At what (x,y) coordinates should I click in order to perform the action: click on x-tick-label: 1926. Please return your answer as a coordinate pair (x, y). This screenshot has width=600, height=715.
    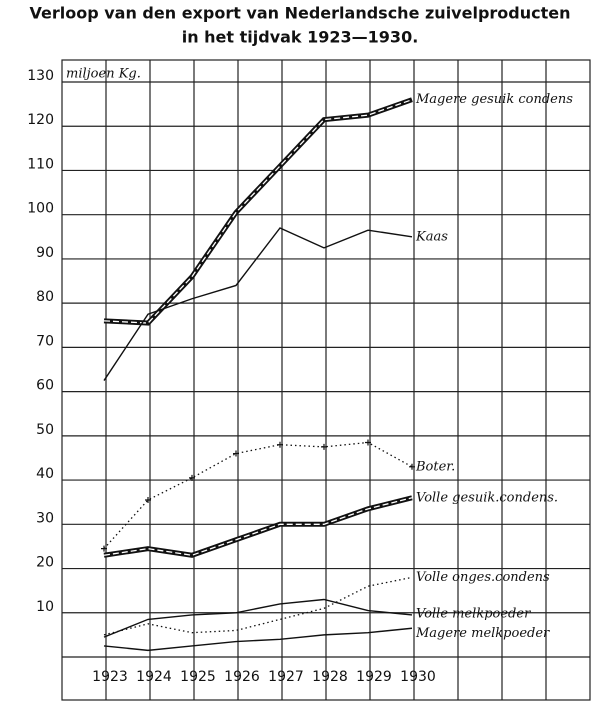
    Looking at the image, I should click on (242, 677).